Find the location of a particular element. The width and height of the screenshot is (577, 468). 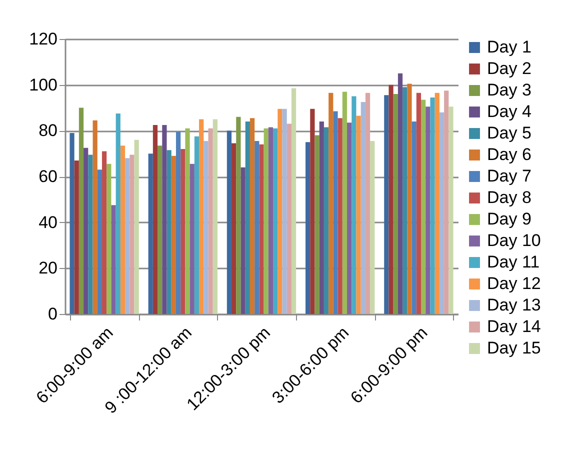

legend-label: Day 7 is located at coordinates (509, 176).